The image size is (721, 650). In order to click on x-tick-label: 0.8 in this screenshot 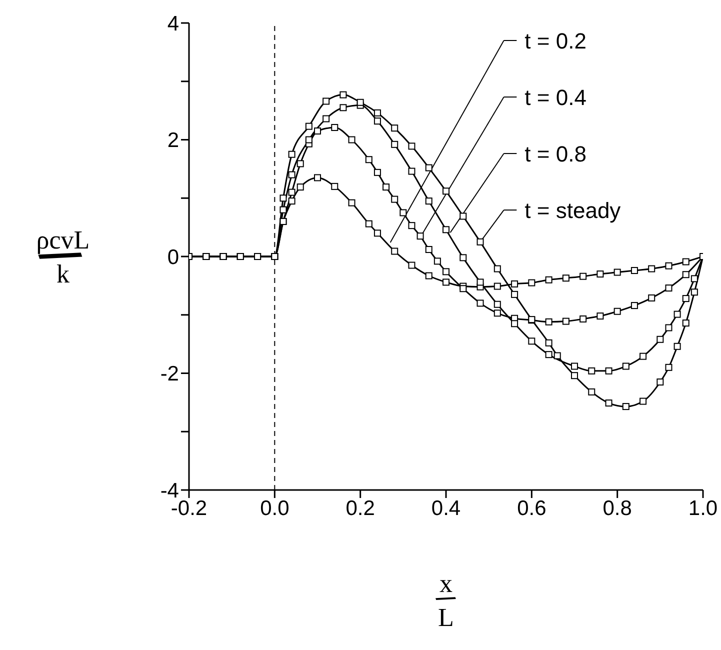, I will do `click(617, 508)`.